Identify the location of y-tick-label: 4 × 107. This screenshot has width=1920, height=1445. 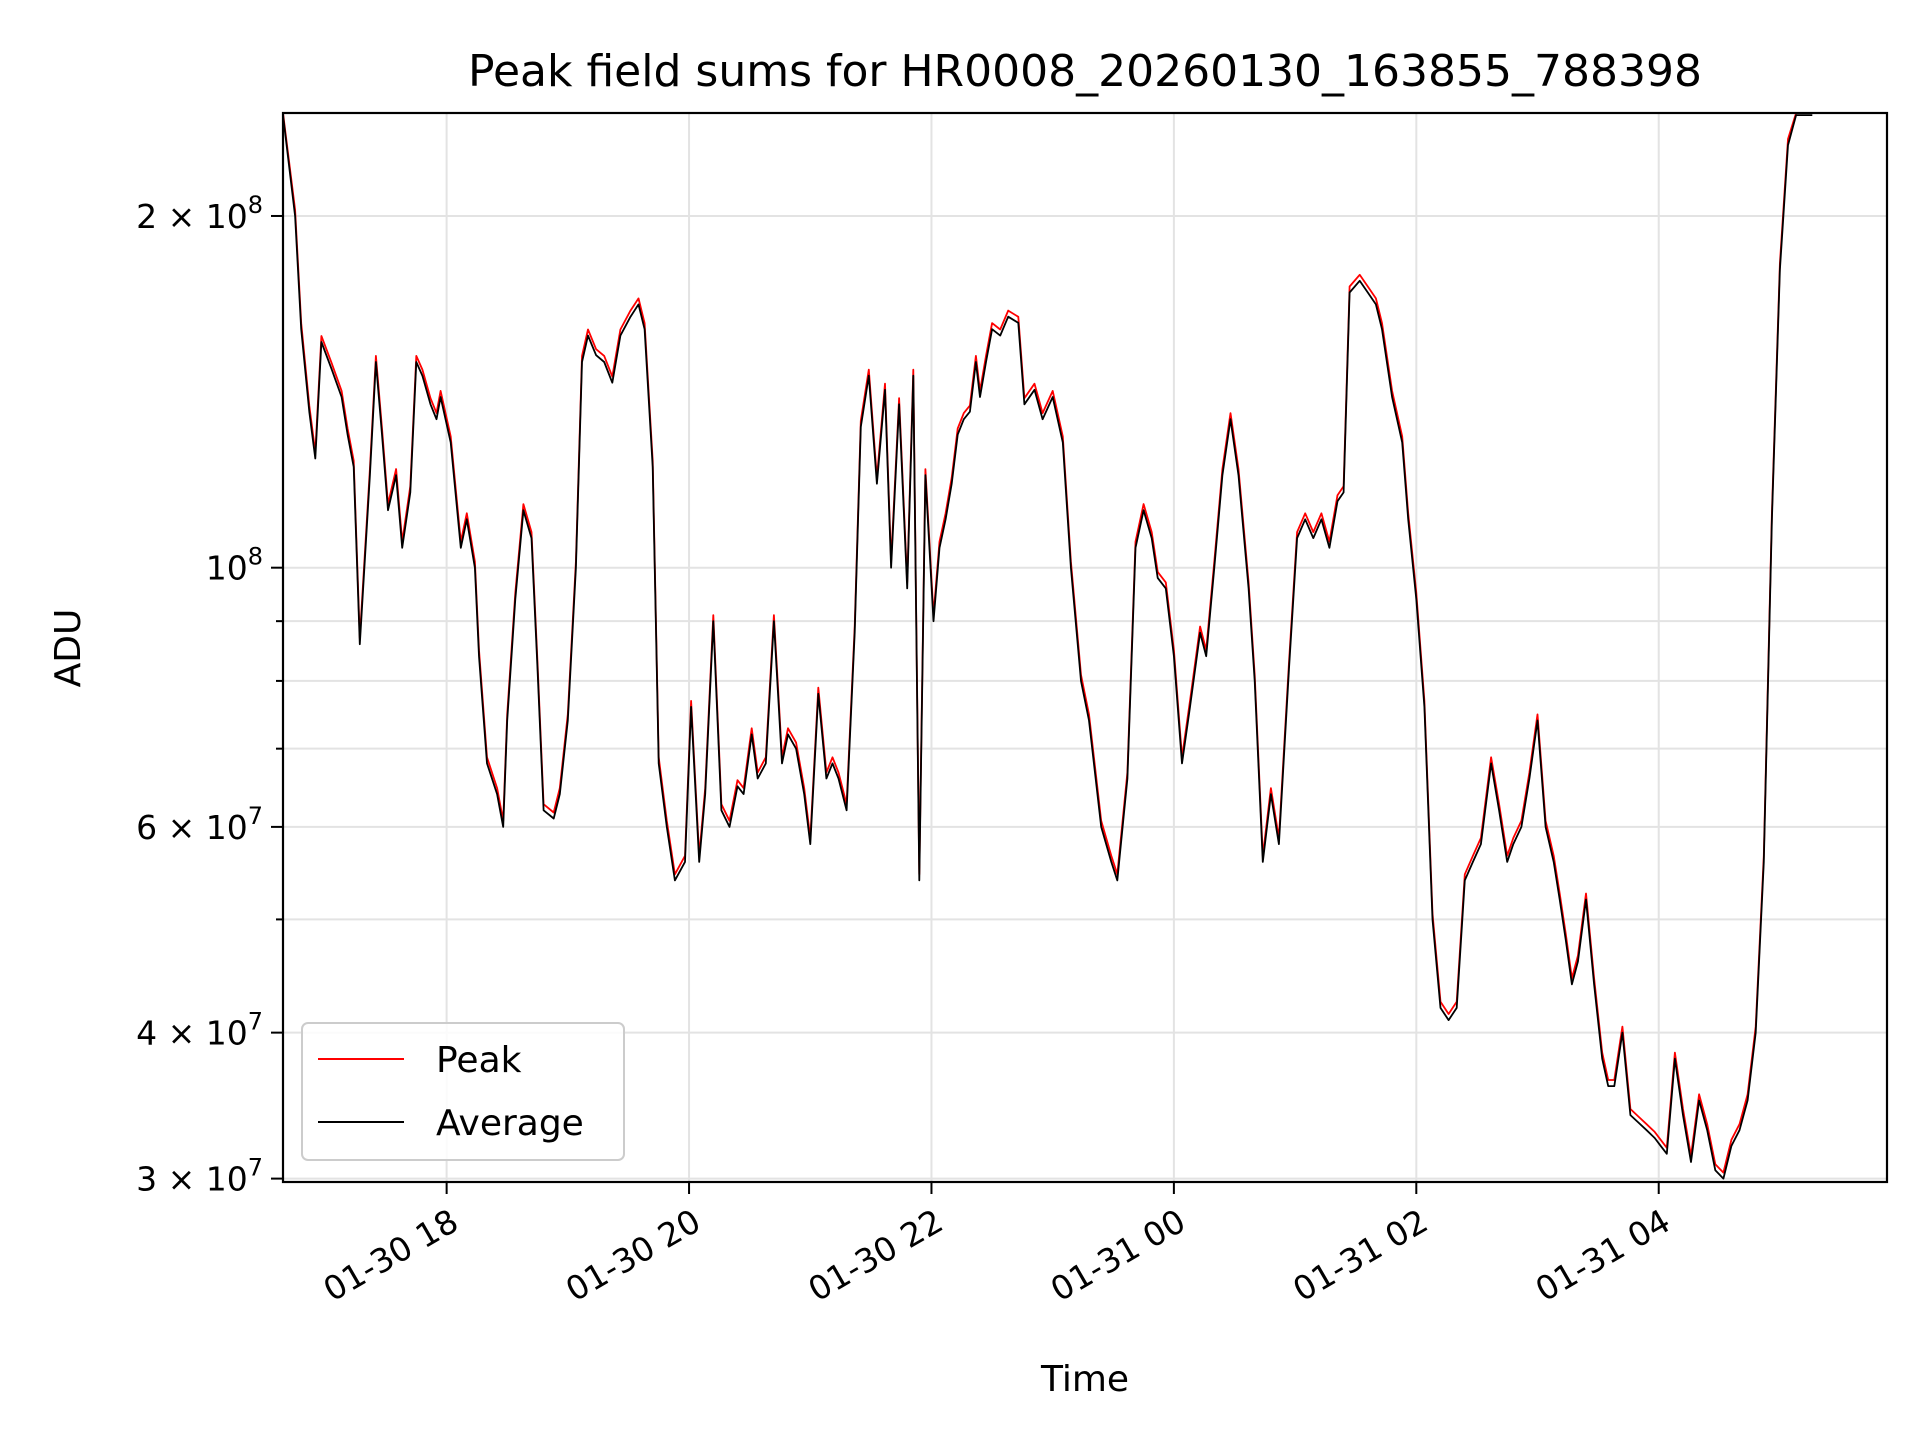
(199, 1030).